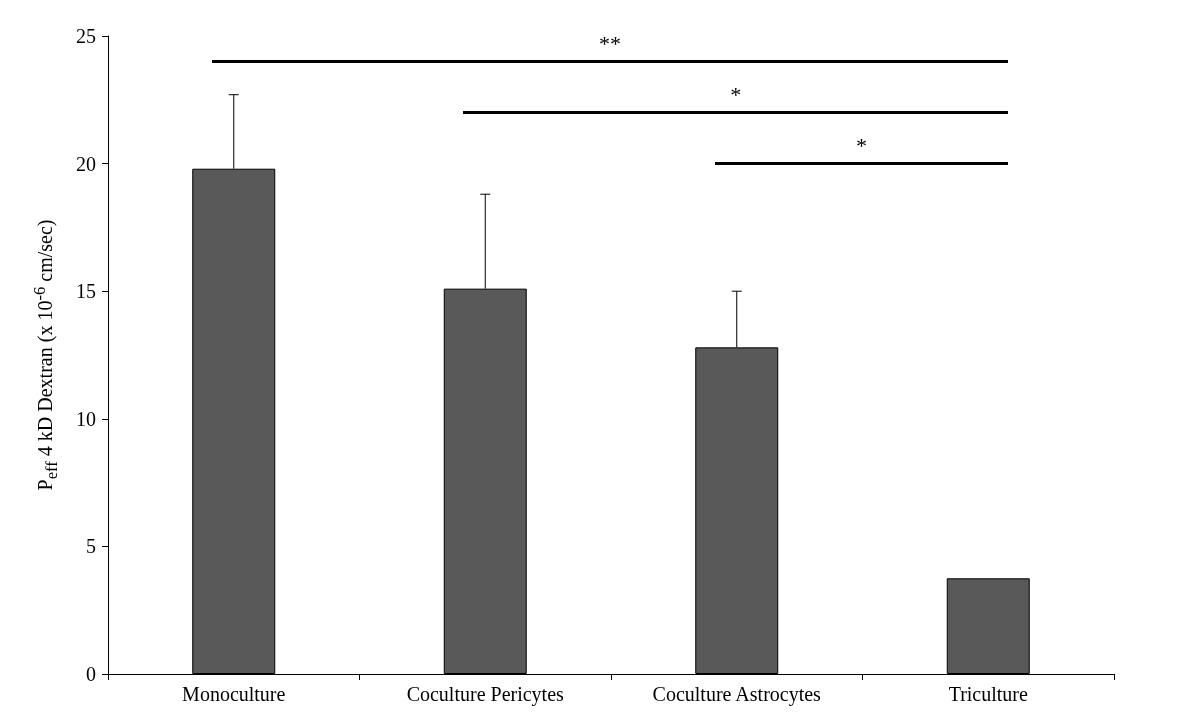  What do you see at coordinates (737, 694) in the screenshot?
I see `x-tick-label: Coculture Astrocytes` at bounding box center [737, 694].